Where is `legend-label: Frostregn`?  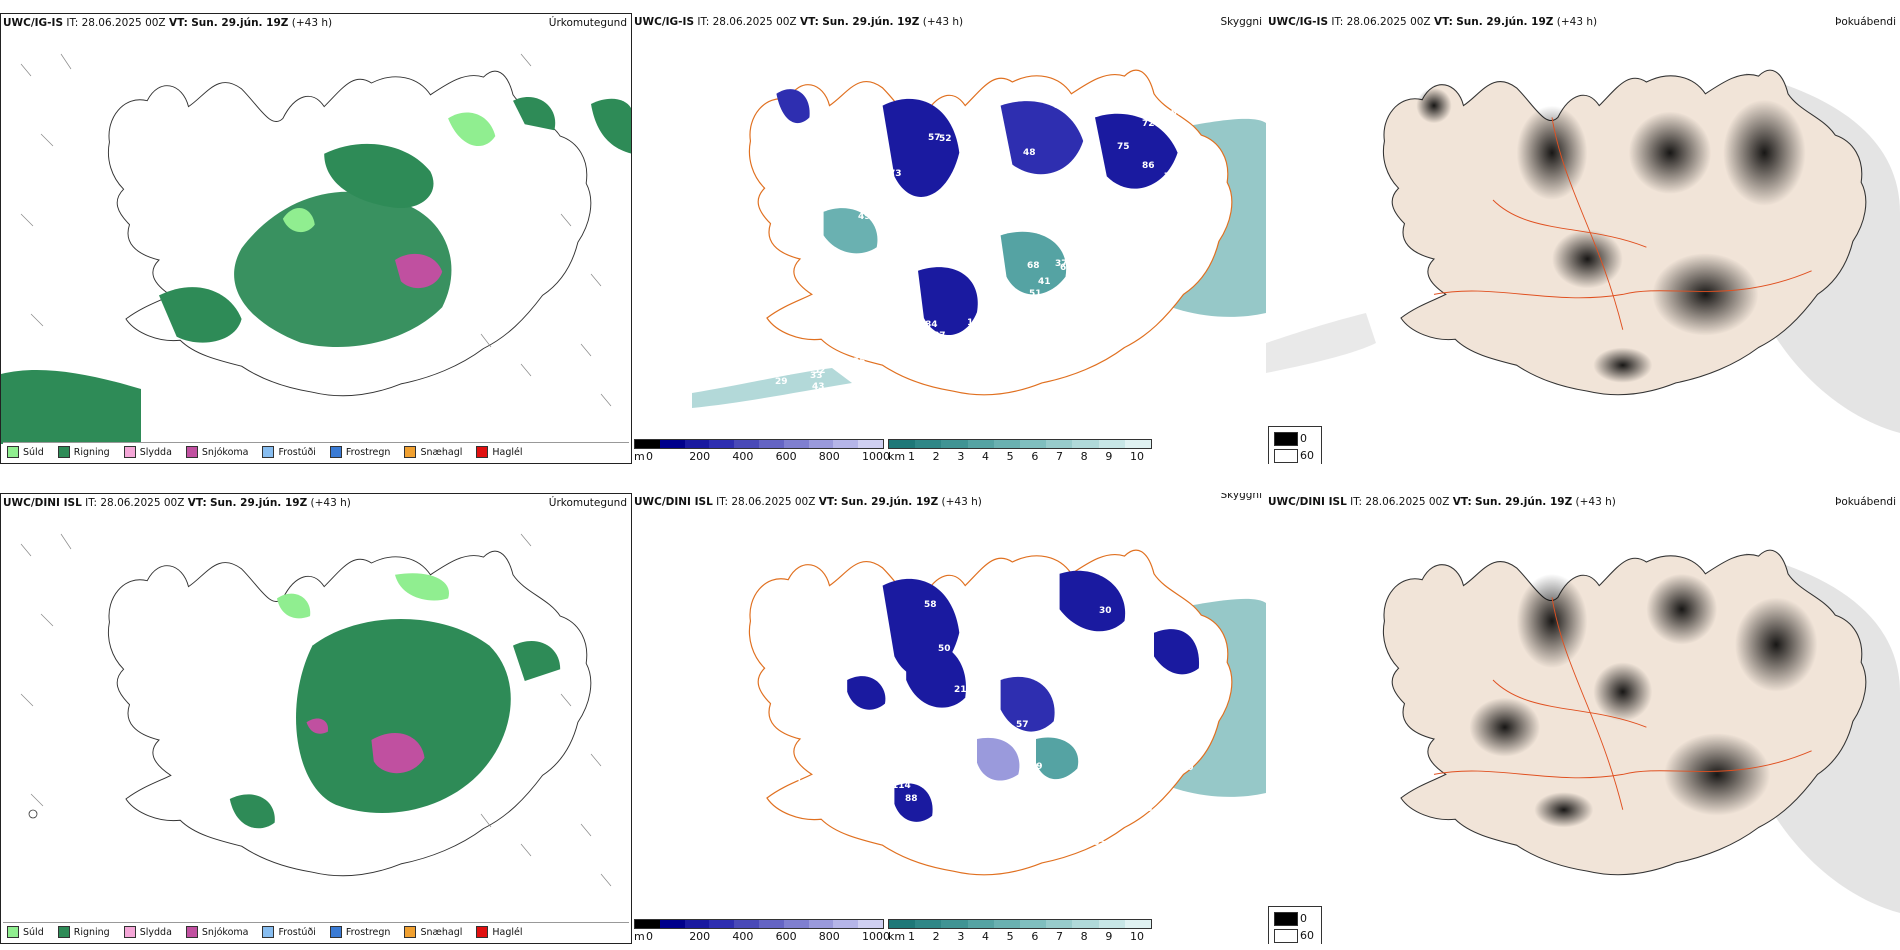
legend-label: Frostregn is located at coordinates (368, 932).